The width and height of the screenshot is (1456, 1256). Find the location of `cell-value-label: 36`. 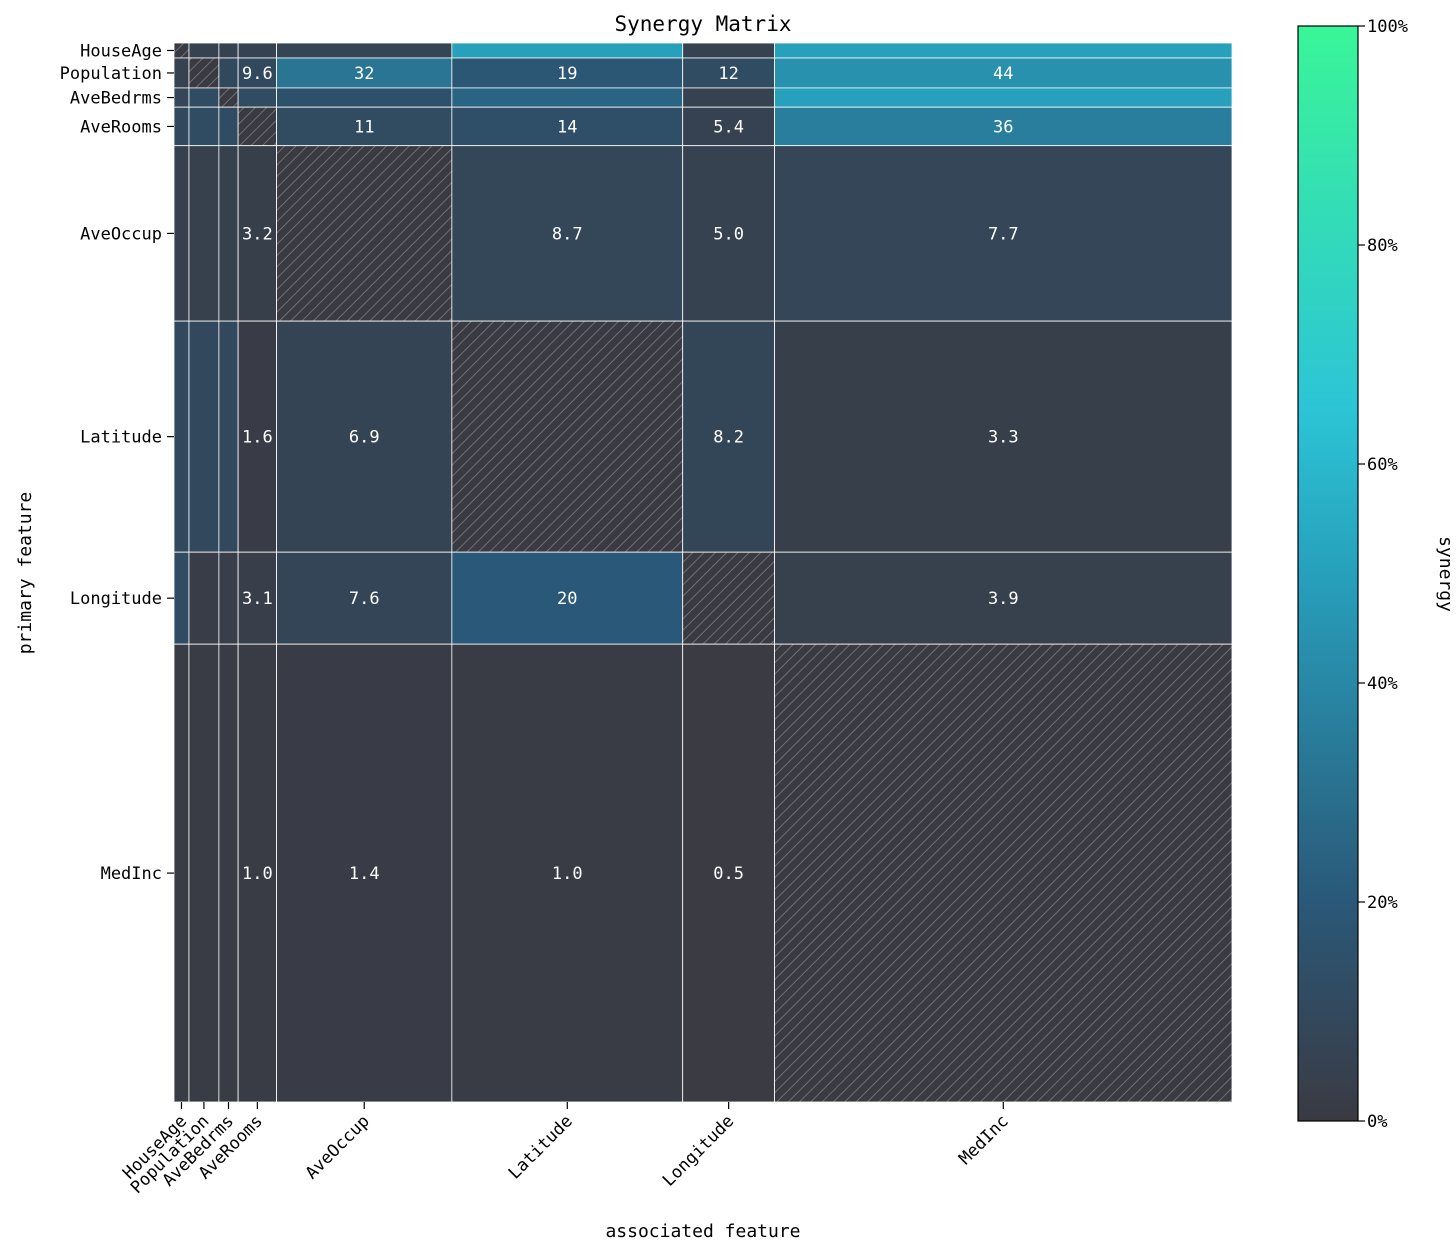

cell-value-label: 36 is located at coordinates (1003, 127).